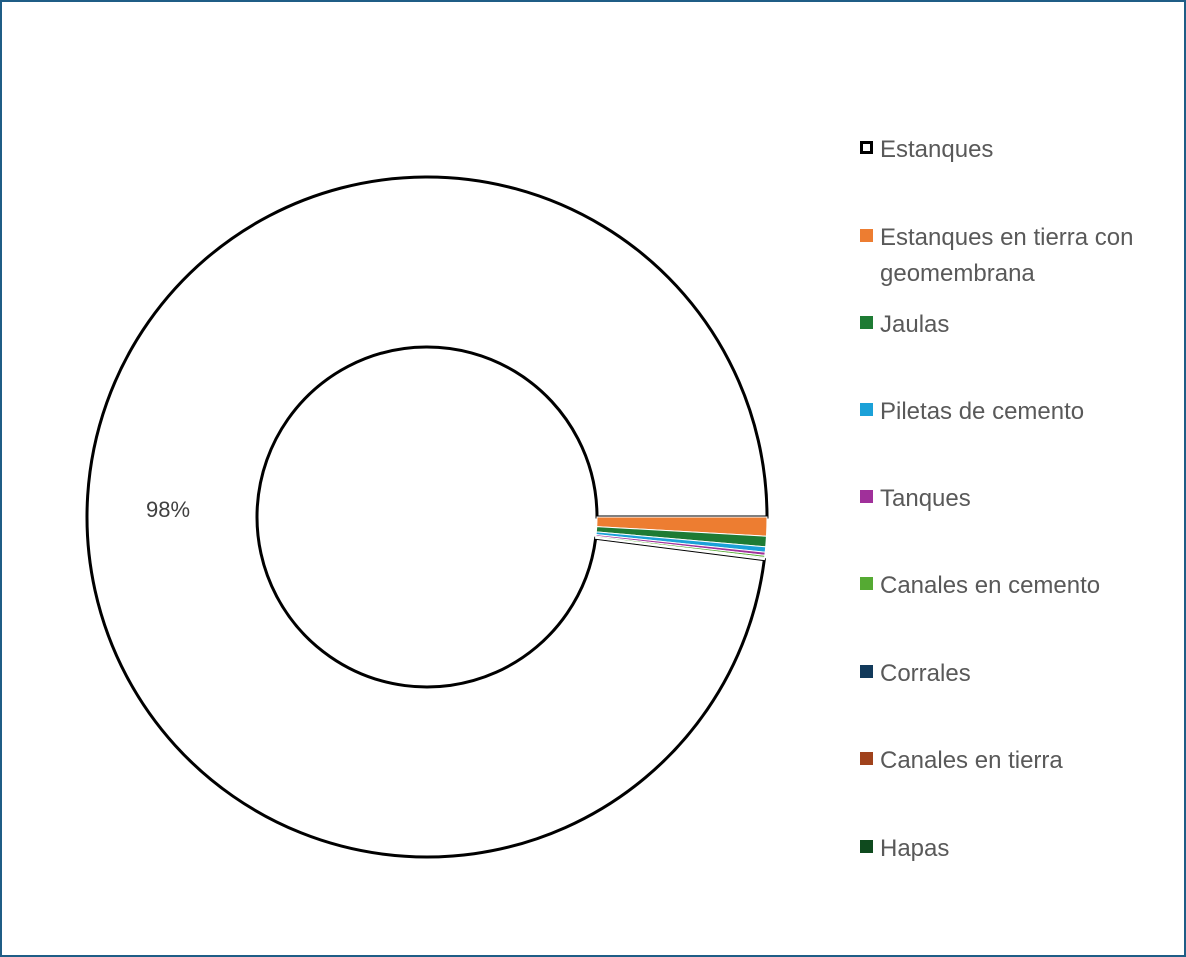 The width and height of the screenshot is (1186, 957). Describe the element at coordinates (1020, 325) in the screenshot. I see `legend-item-jaulas: Jaulas` at that location.